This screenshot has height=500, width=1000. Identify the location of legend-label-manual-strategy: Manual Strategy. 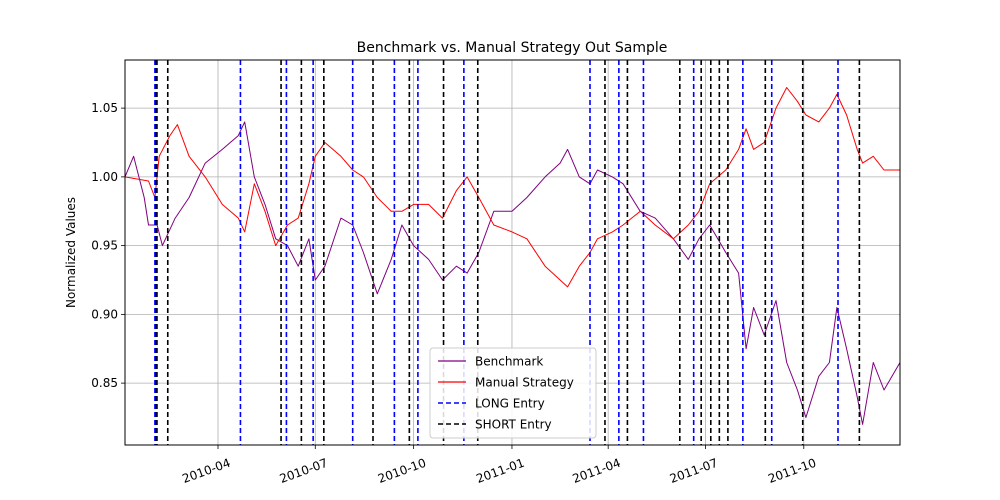
(524, 383).